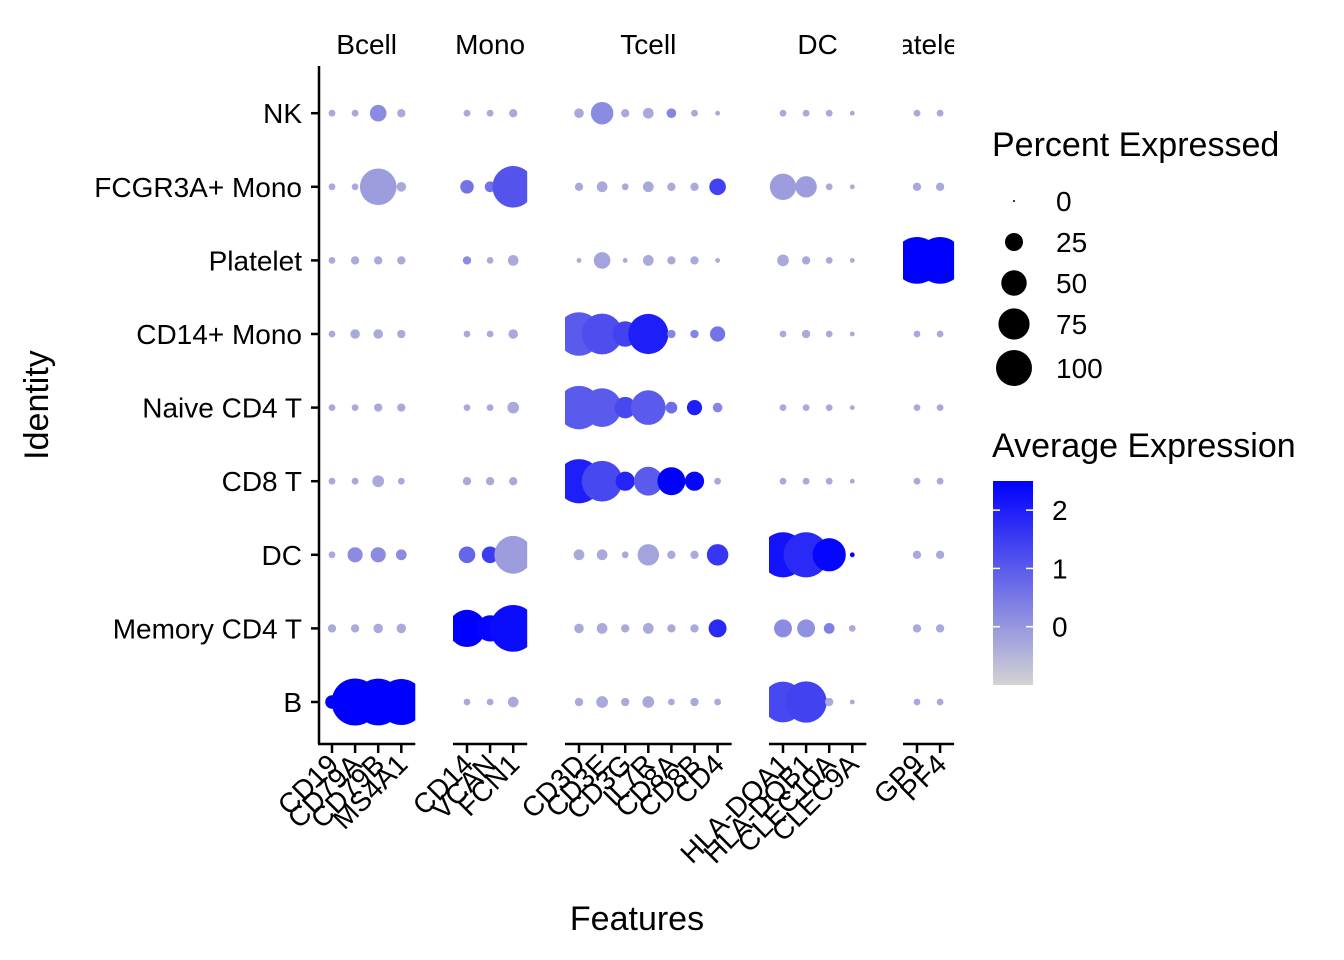  I want to click on dot-CD3E-FCGR3A+-Mono, so click(602, 187).